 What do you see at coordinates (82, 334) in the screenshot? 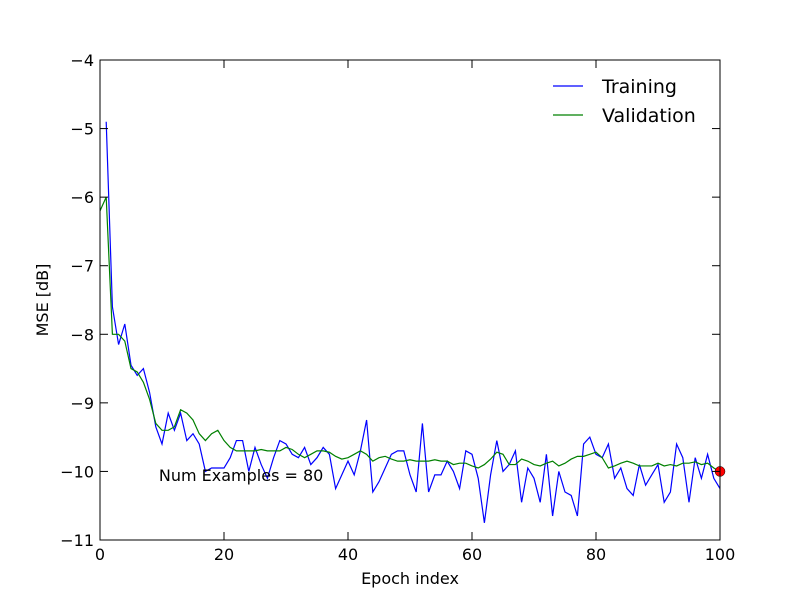
I see `y-tick-label: −8` at bounding box center [82, 334].